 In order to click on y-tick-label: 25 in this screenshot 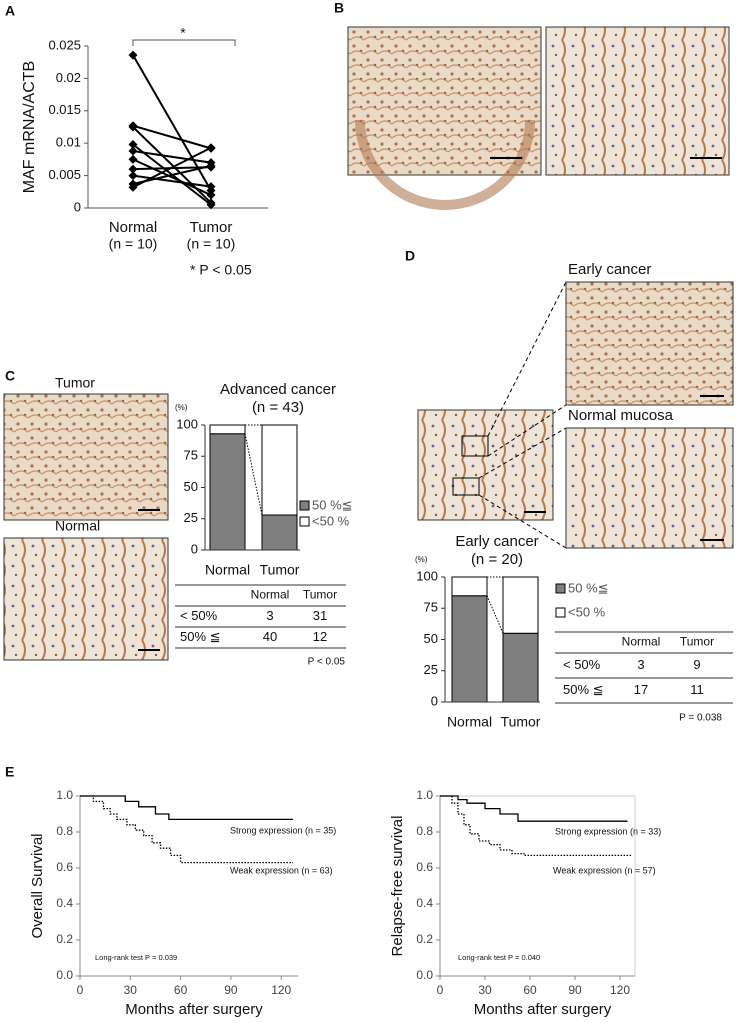, I will do `click(191, 517)`.